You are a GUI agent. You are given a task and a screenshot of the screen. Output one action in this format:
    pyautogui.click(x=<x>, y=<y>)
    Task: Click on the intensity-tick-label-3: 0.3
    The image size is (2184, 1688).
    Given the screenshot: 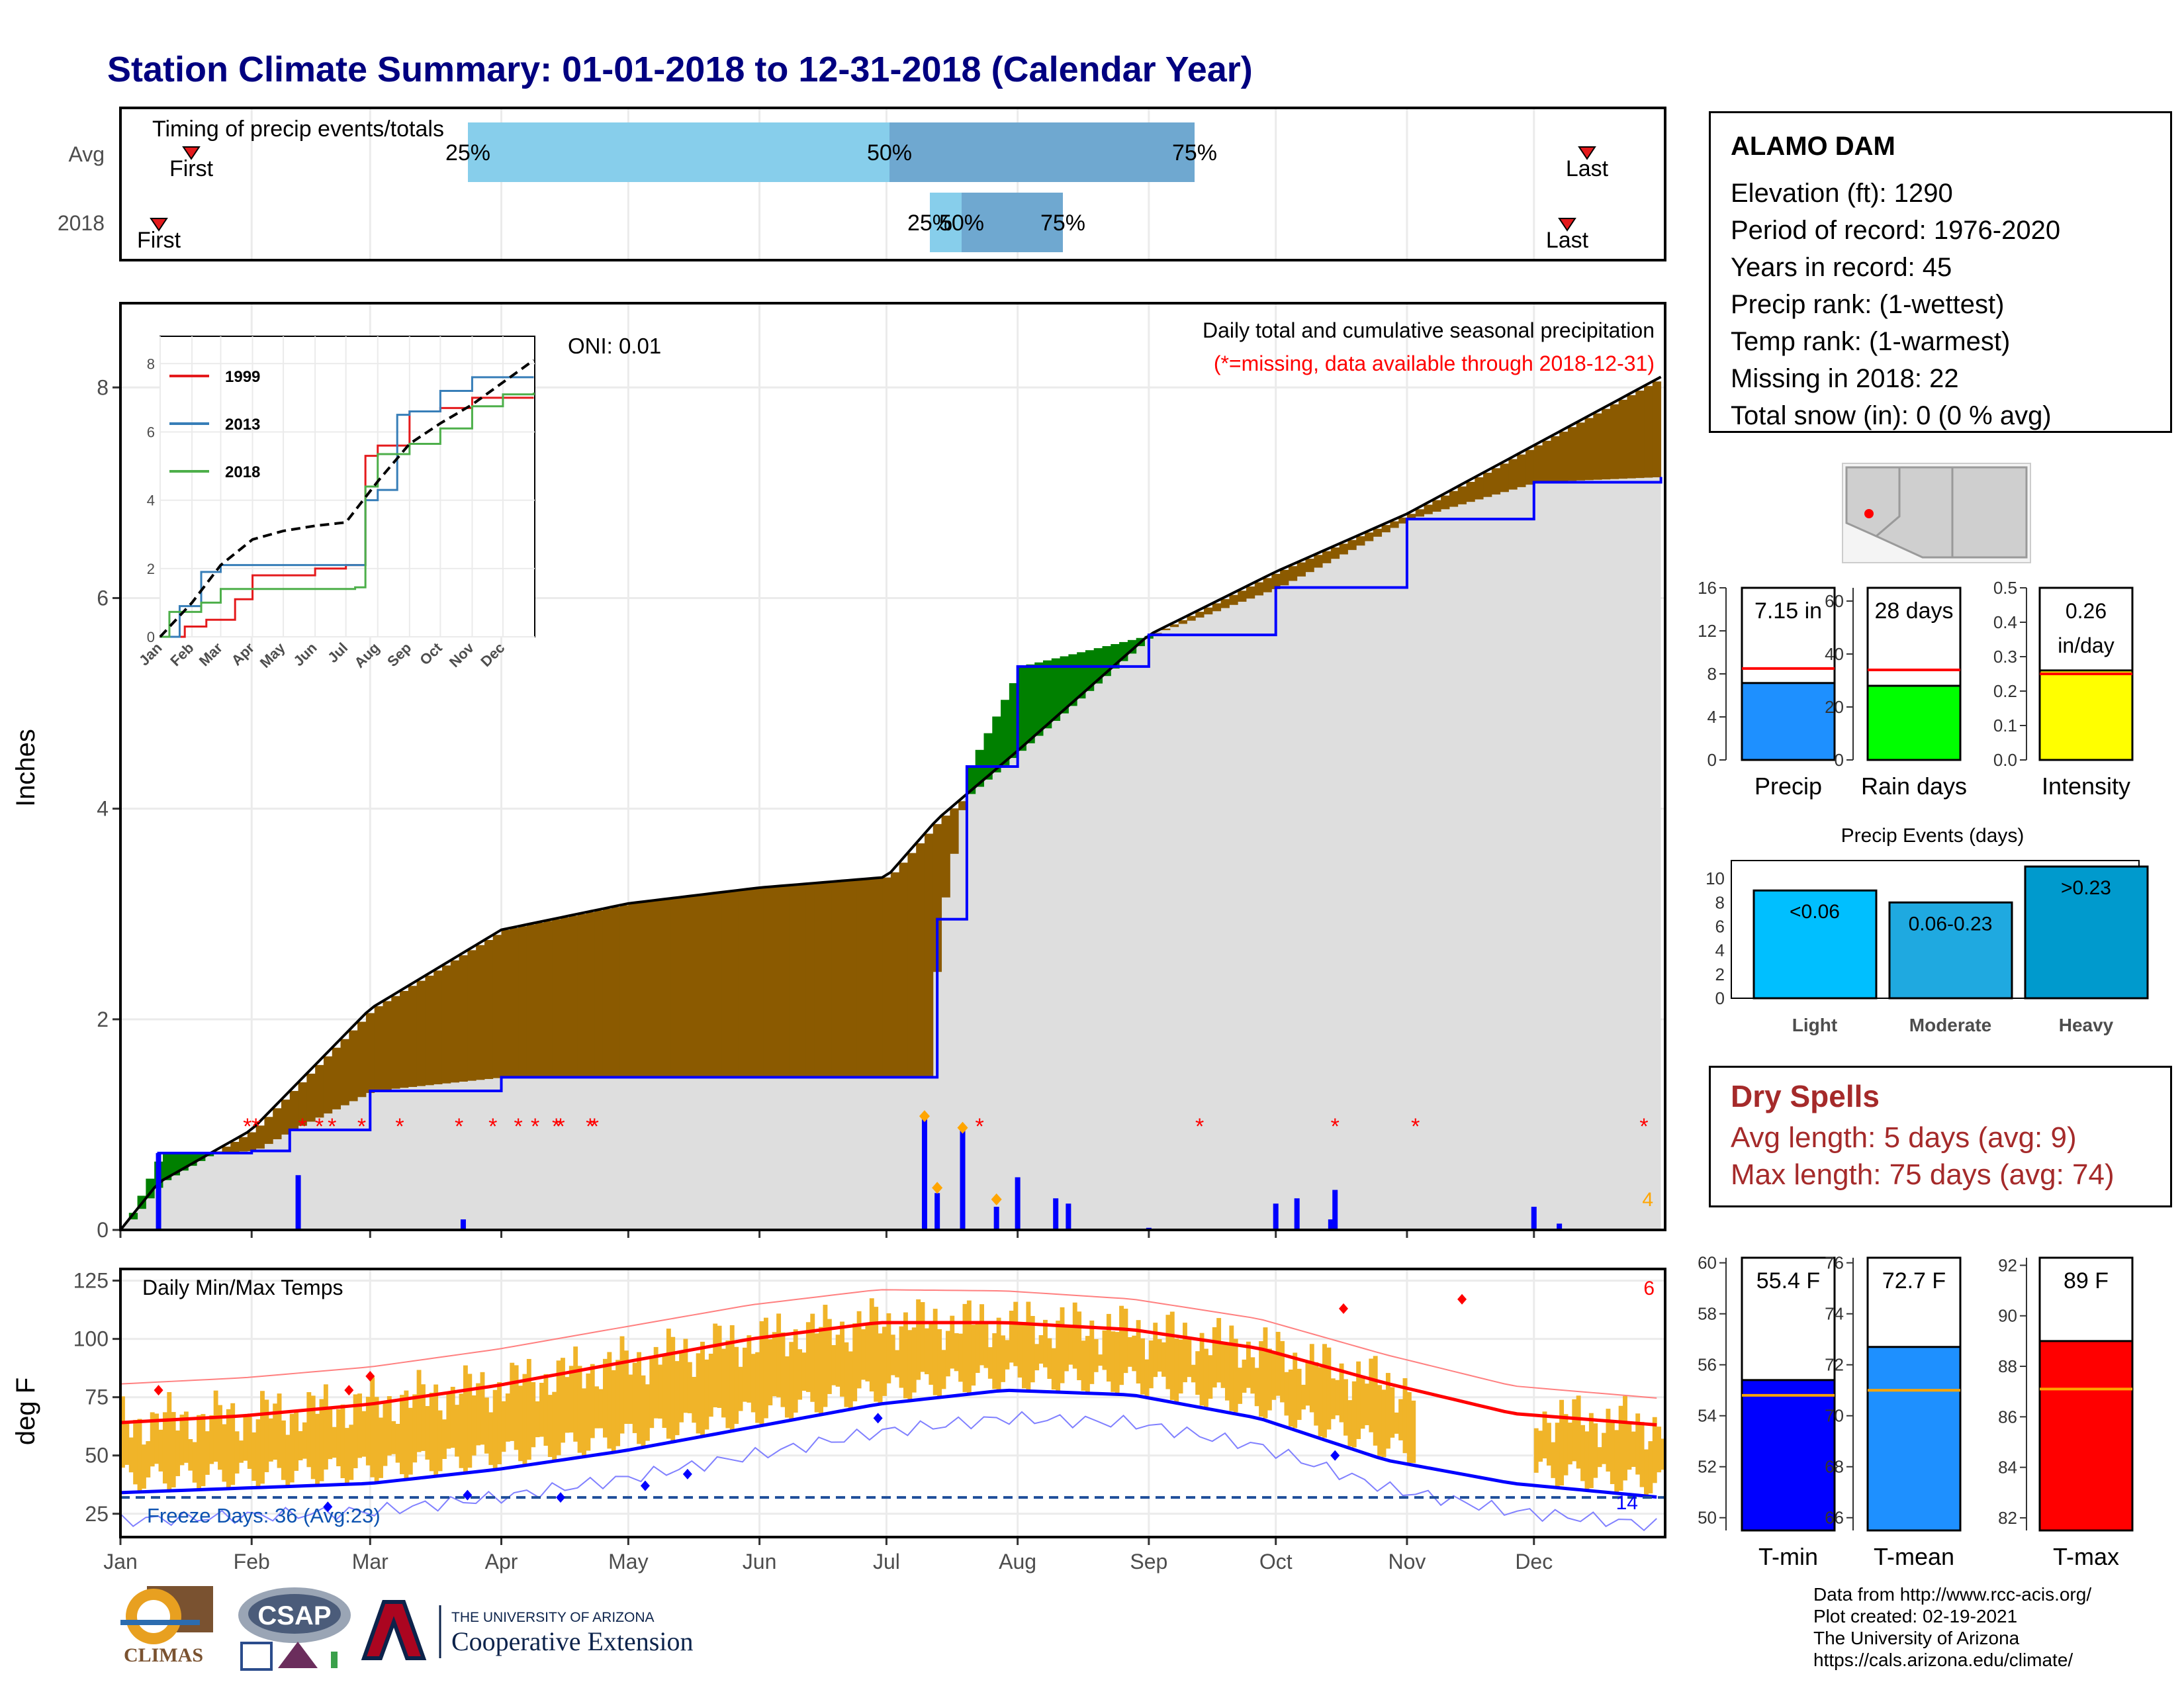 What is the action you would take?
    pyautogui.click(x=2005, y=657)
    